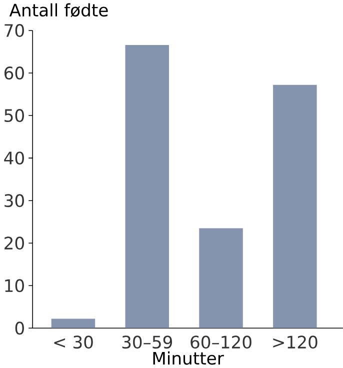 Image resolution: width=343 pixels, height=368 pixels. Describe the element at coordinates (188, 358) in the screenshot. I see `x-axis-title: Minutter` at that location.